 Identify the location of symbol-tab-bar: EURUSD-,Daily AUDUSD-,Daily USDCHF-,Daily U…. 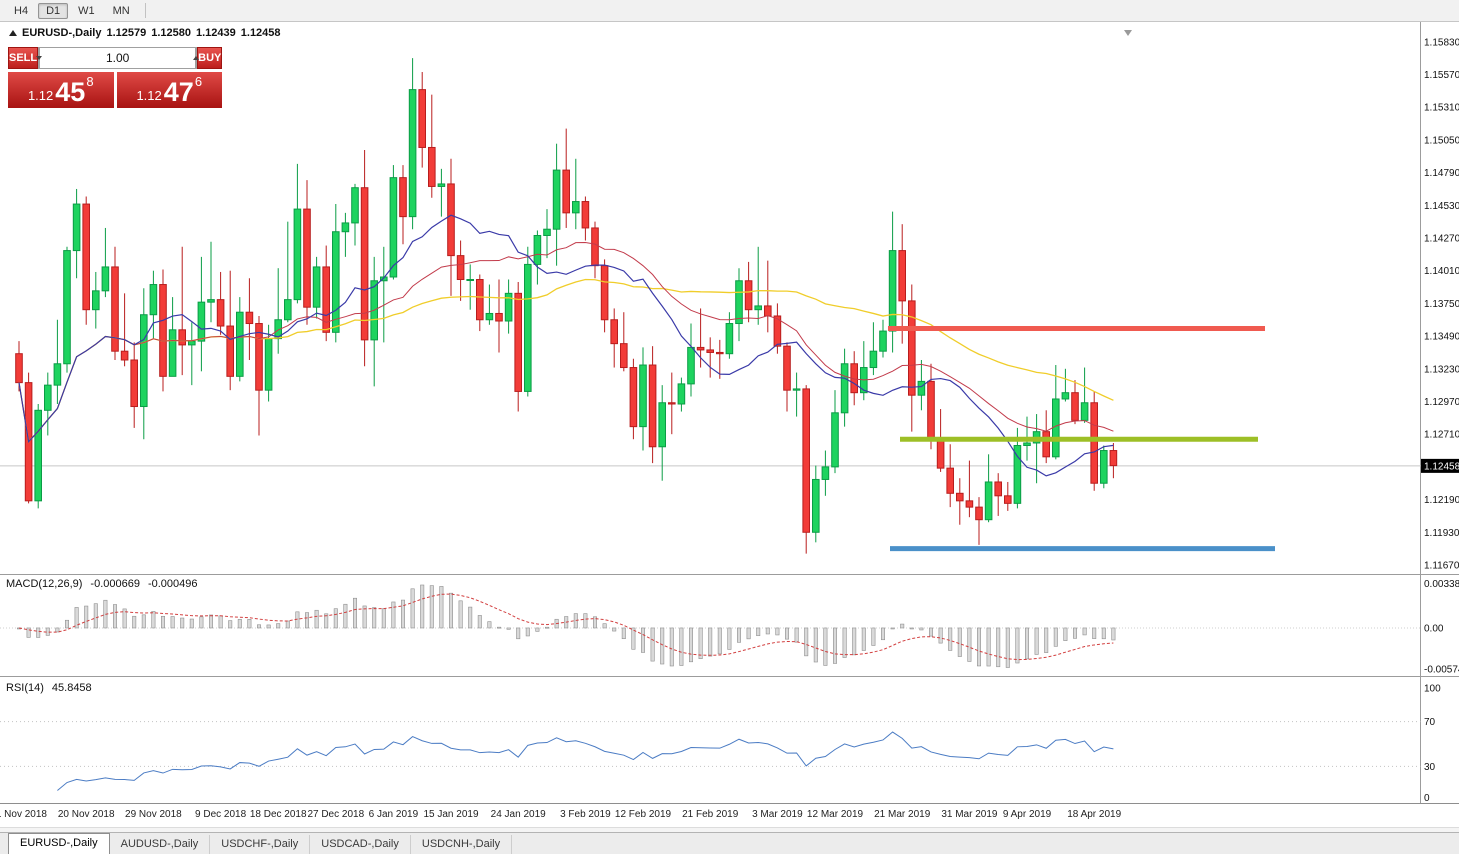
(729, 843).